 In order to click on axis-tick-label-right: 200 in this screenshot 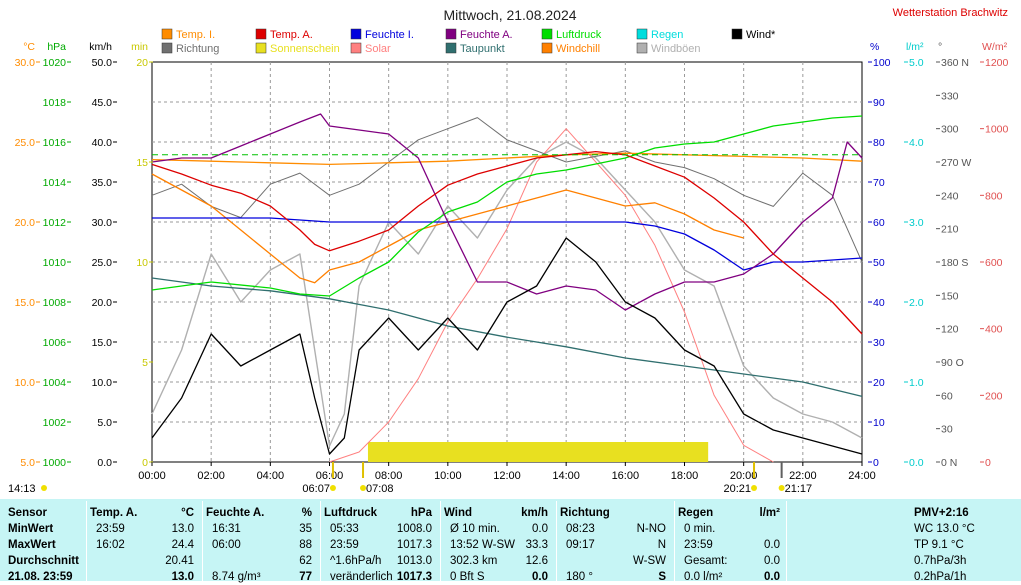, I will do `click(994, 396)`.